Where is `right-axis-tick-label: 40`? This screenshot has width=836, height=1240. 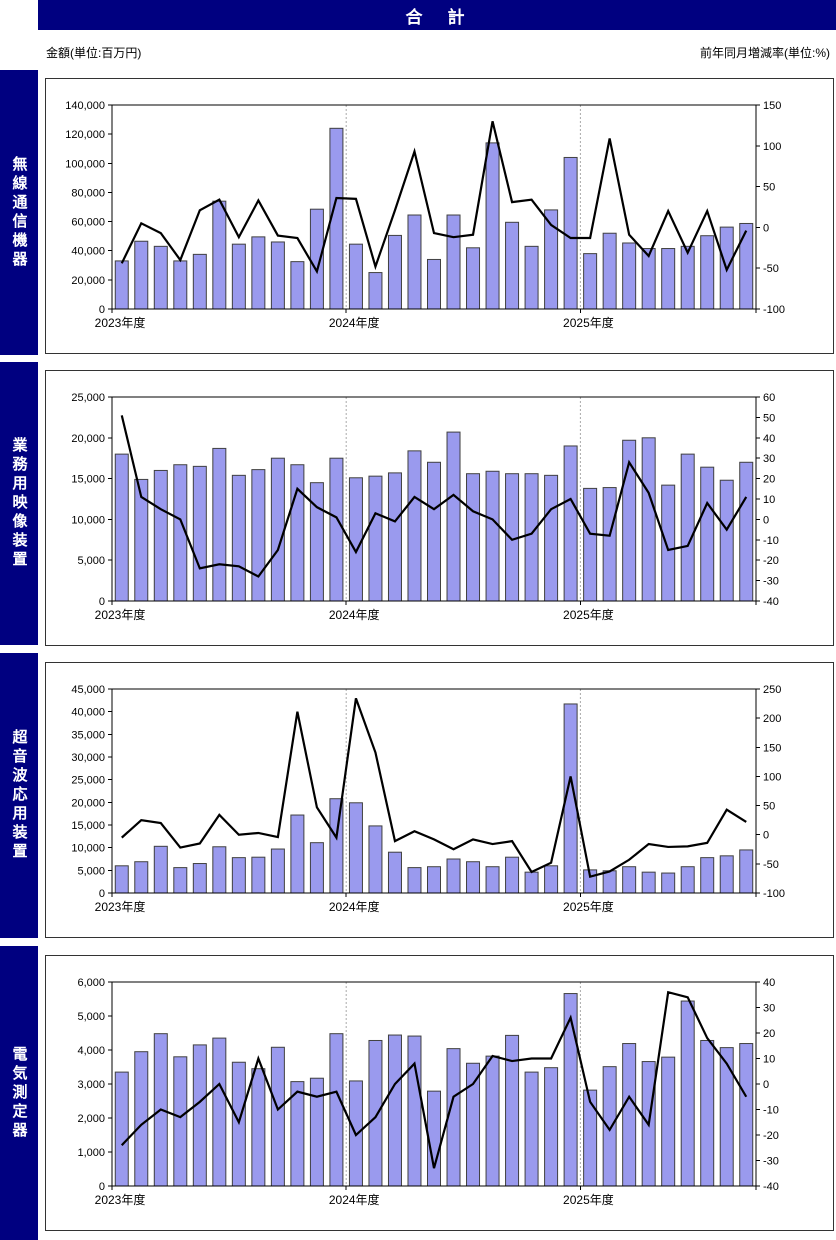 right-axis-tick-label: 40 is located at coordinates (769, 983).